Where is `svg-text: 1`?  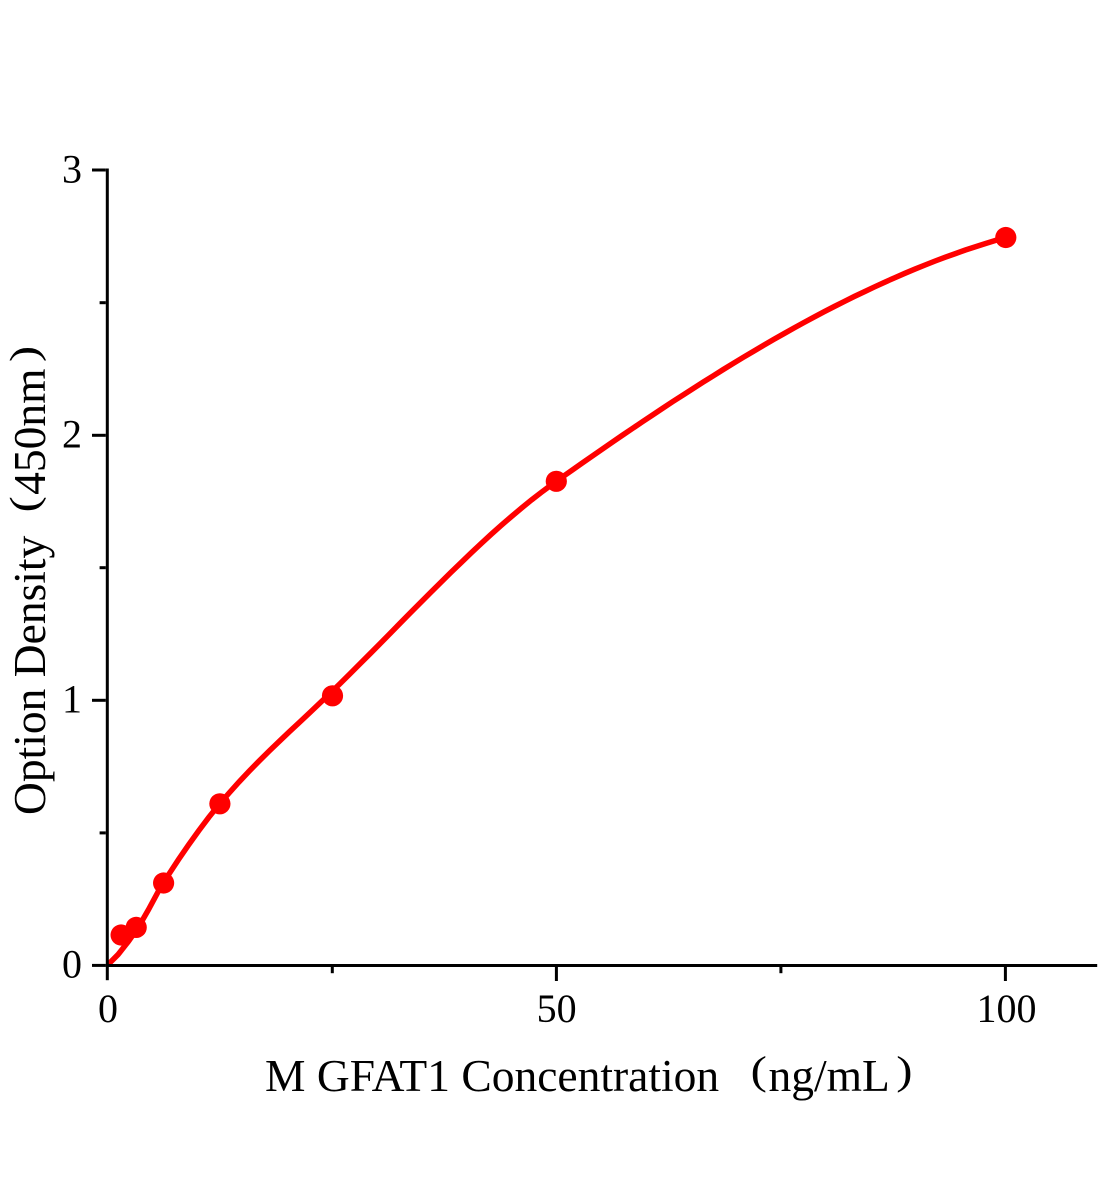
svg-text: 1 is located at coordinates (72, 699).